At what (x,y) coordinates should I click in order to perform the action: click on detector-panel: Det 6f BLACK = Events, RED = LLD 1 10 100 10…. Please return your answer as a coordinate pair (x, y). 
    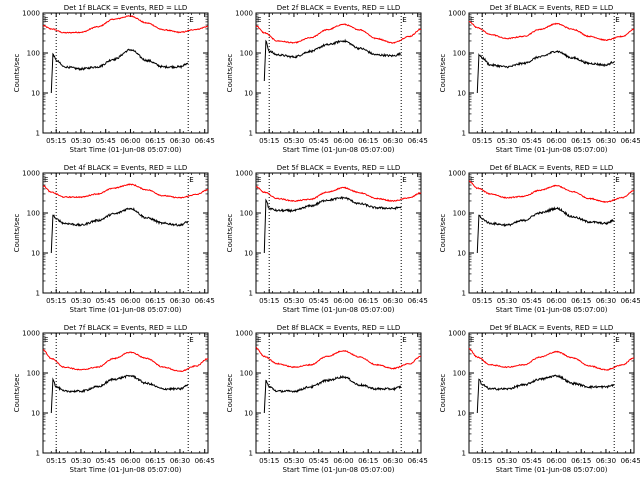
    Looking at the image, I should click on (539, 239).